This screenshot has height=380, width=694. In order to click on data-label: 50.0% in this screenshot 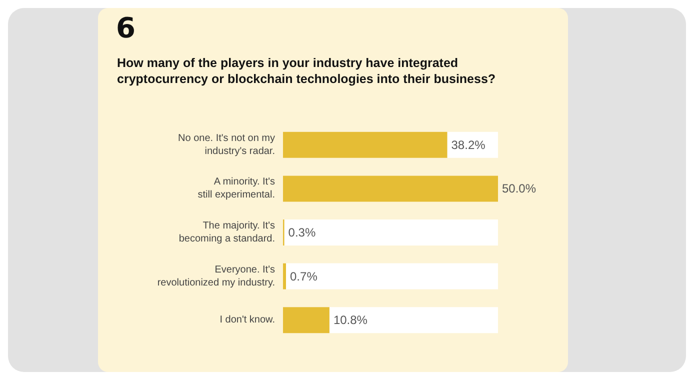, I will do `click(519, 189)`.